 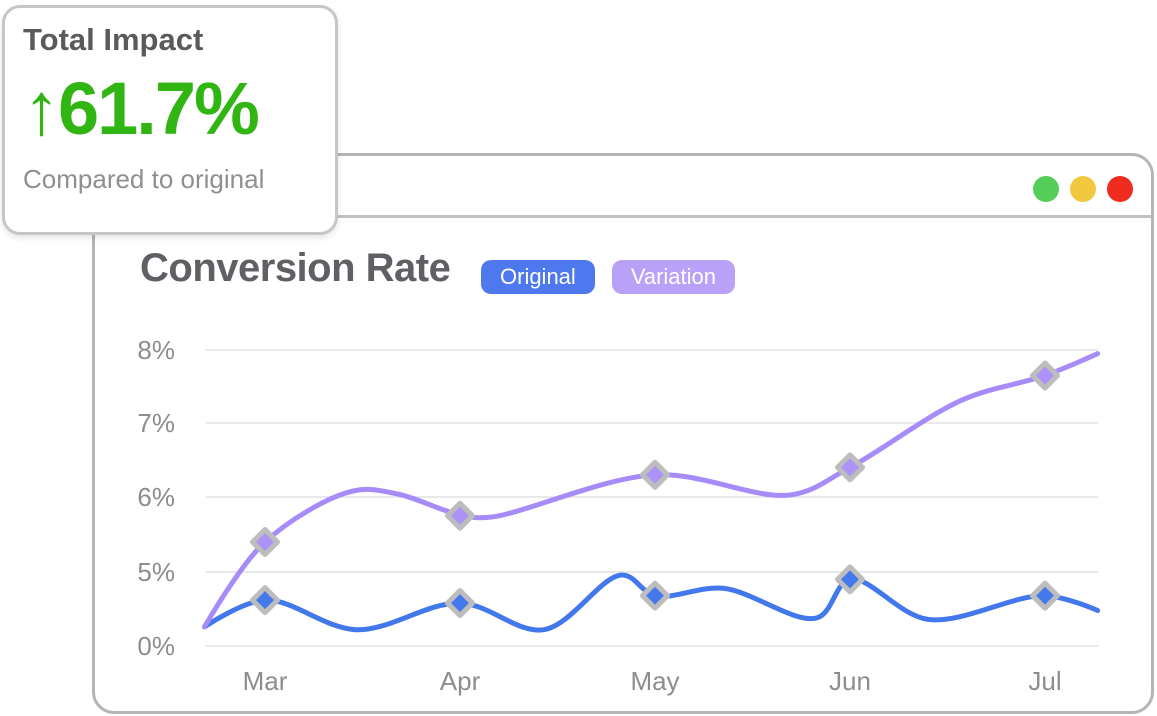 What do you see at coordinates (538, 277) in the screenshot?
I see `legend-pill-original: Original` at bounding box center [538, 277].